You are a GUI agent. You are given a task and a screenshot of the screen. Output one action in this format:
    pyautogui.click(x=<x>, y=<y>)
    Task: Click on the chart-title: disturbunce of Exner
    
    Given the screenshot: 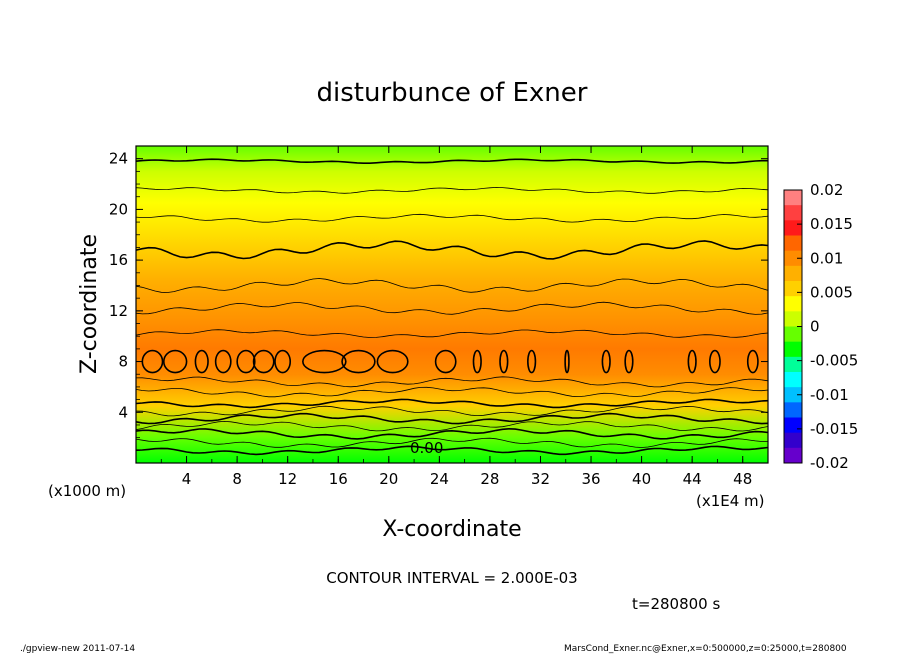 What is the action you would take?
    pyautogui.click(x=452, y=93)
    